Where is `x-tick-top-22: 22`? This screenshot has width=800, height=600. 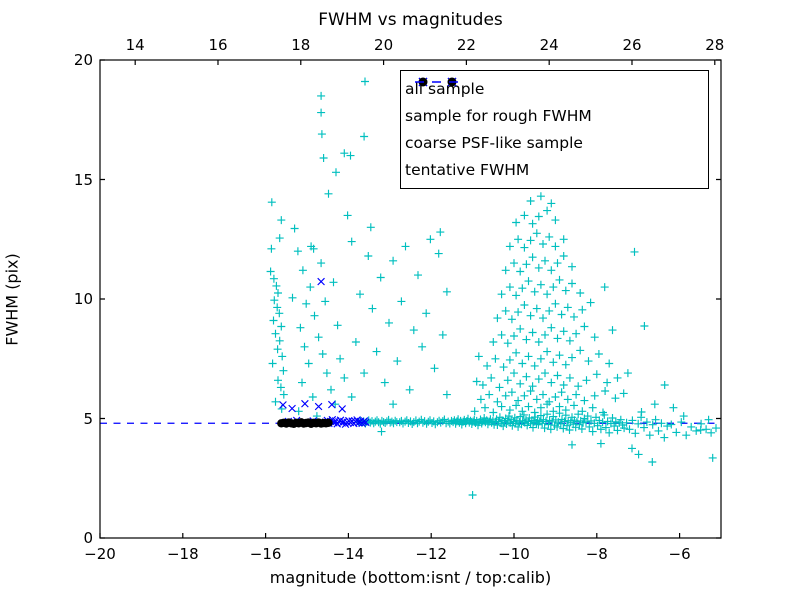
x-tick-top-22: 22 is located at coordinates (466, 45).